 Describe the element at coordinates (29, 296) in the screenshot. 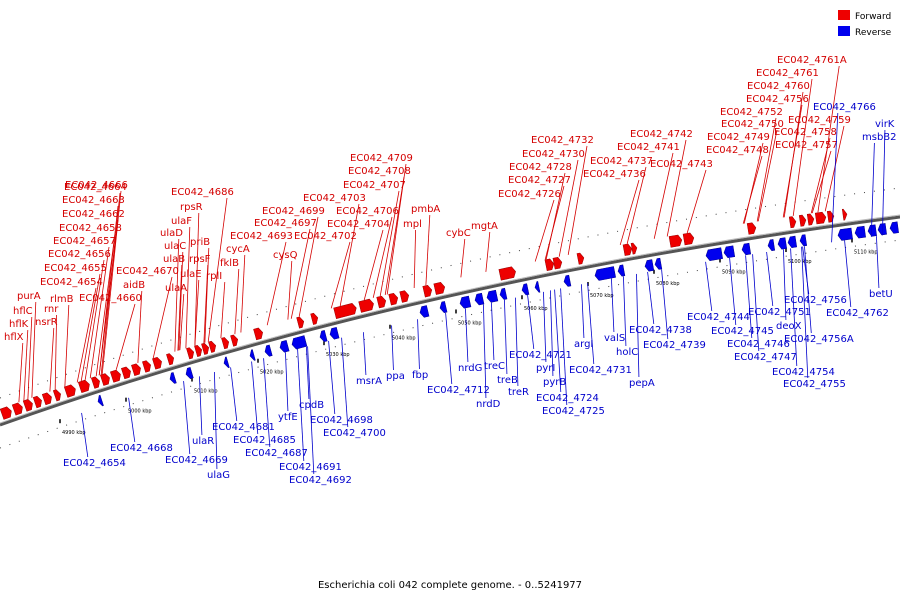

I see `forward-gene-label: purA` at that location.